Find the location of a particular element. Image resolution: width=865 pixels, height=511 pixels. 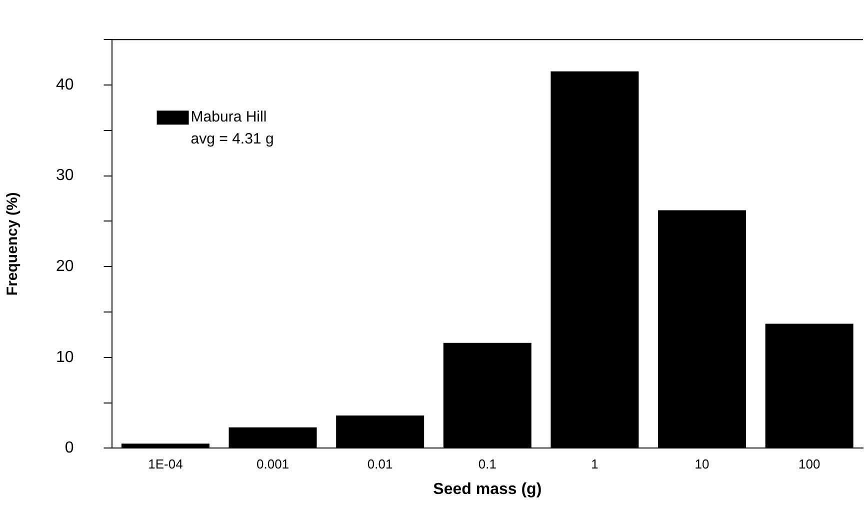

x-axis-title: Seed mass (g) is located at coordinates (487, 489).